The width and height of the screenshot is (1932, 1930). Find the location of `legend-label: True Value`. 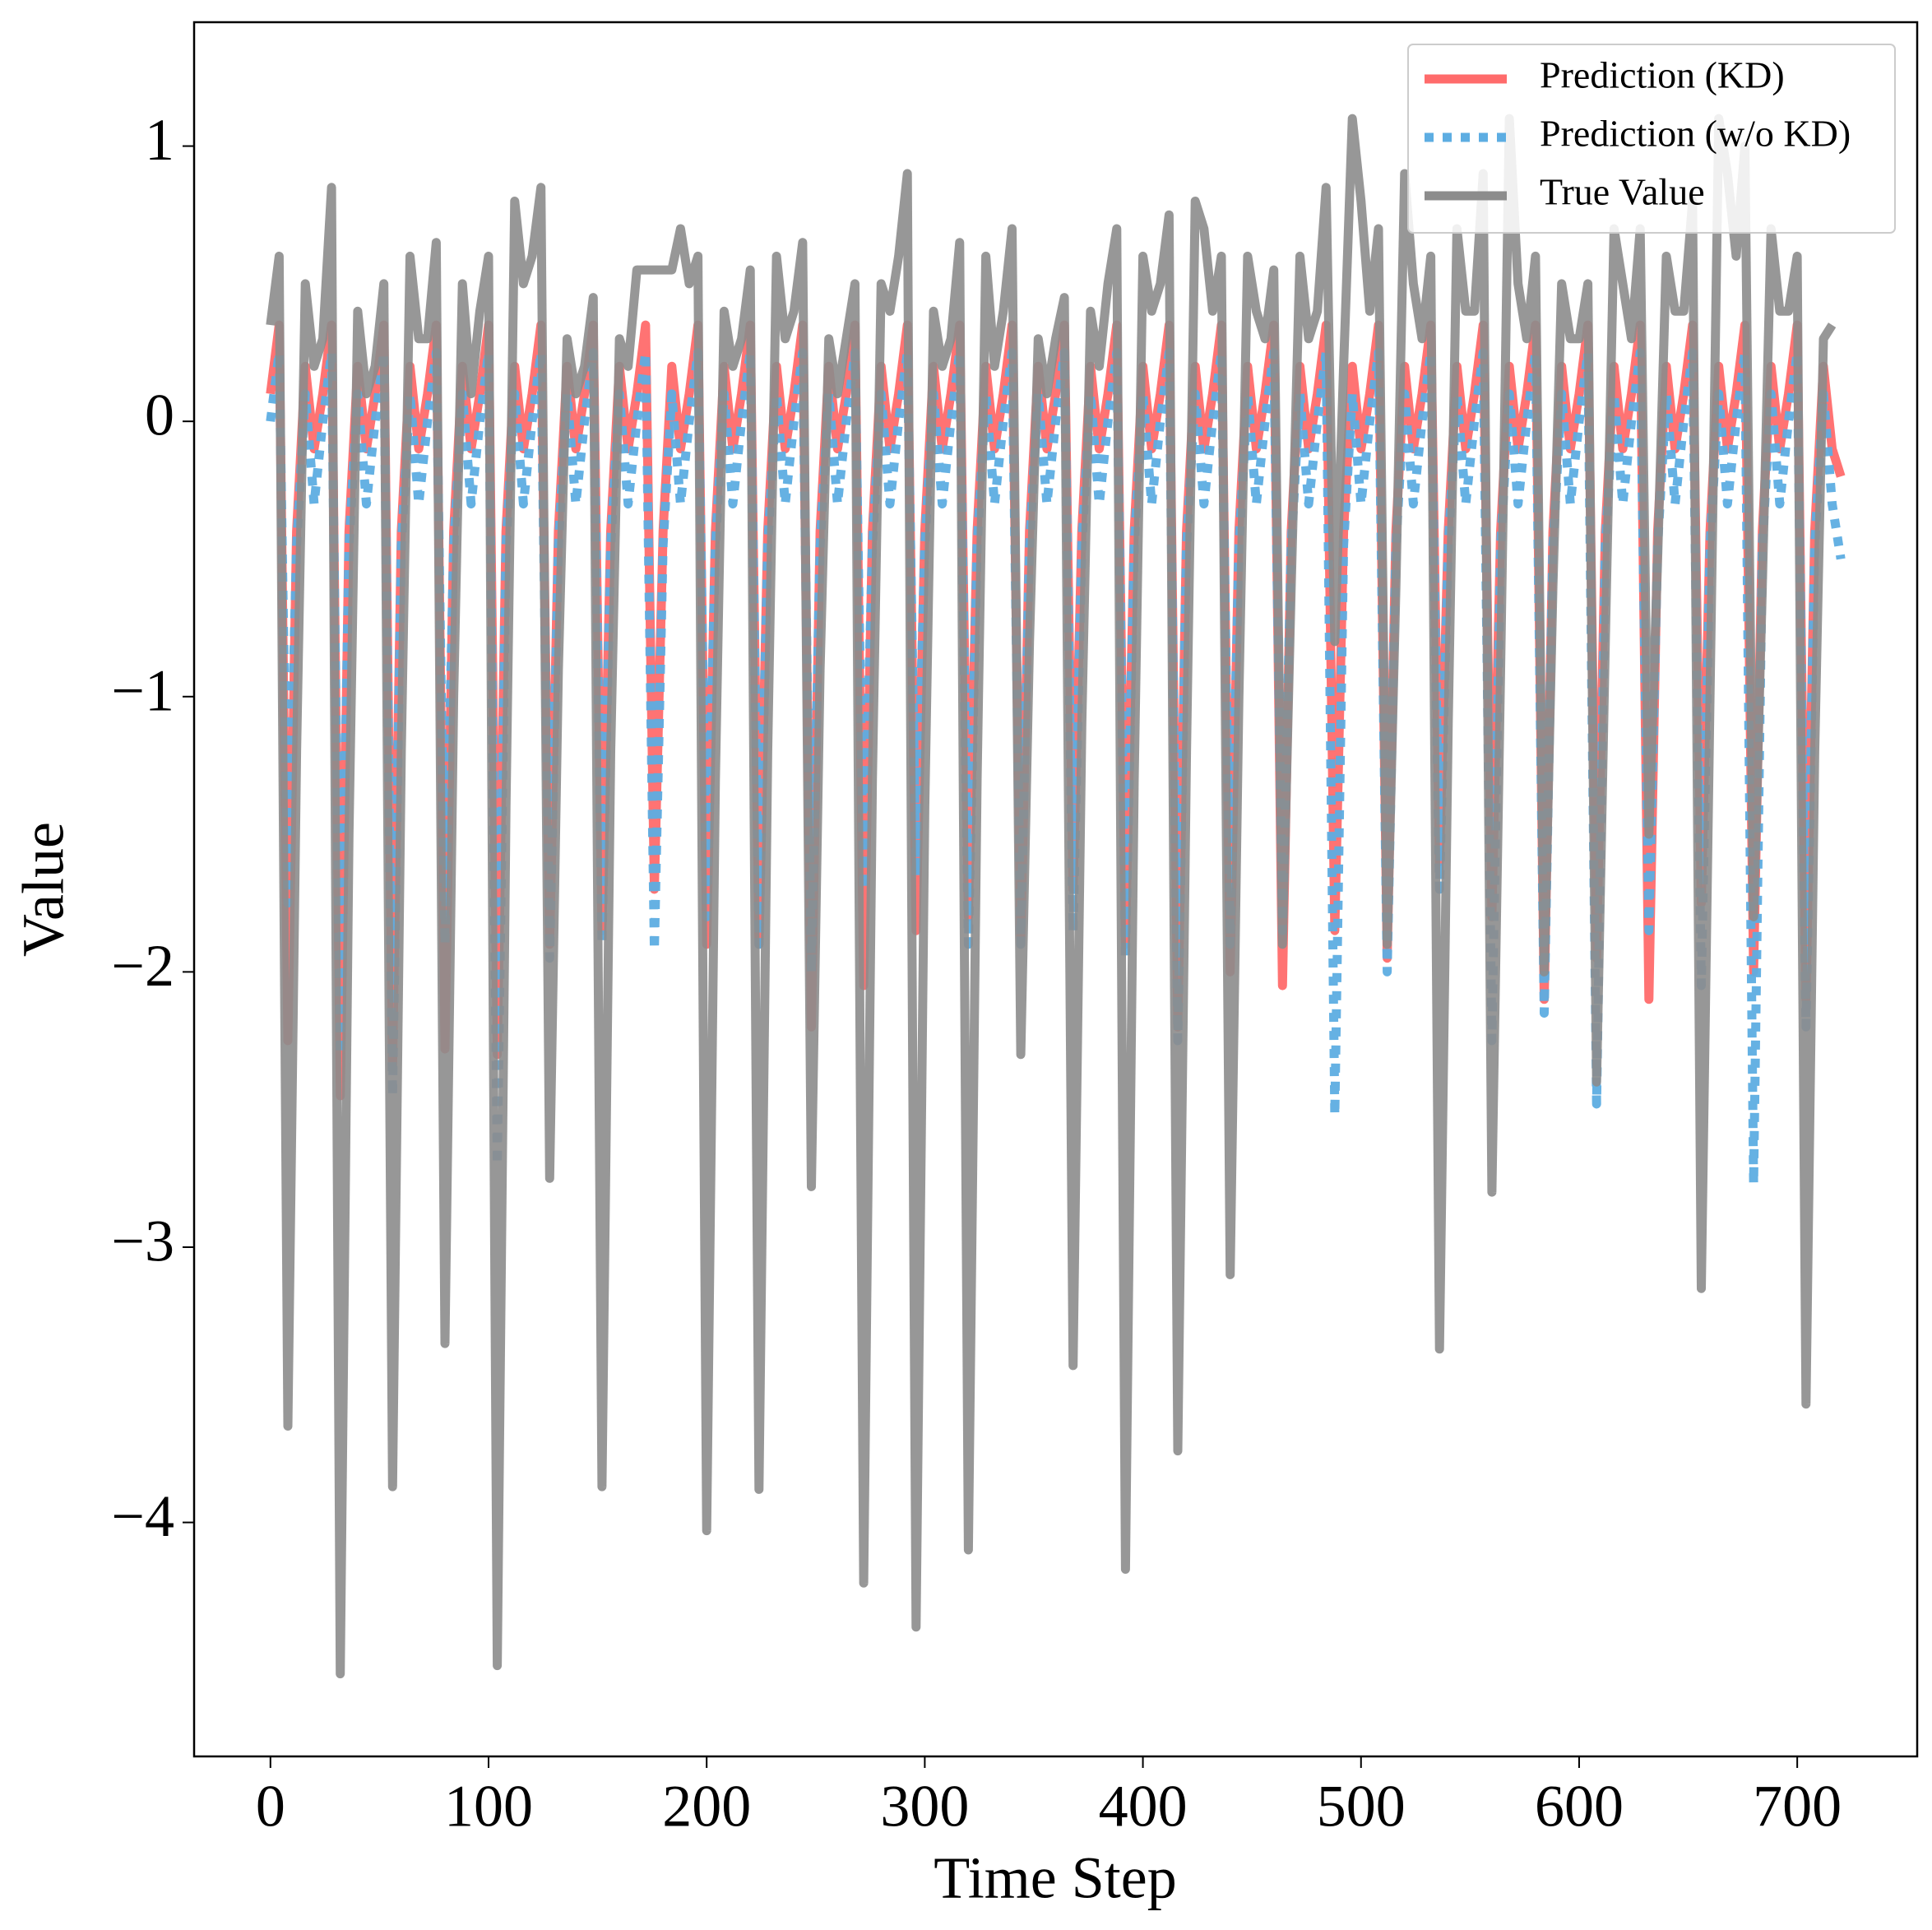

legend-label: True Value is located at coordinates (1623, 192).